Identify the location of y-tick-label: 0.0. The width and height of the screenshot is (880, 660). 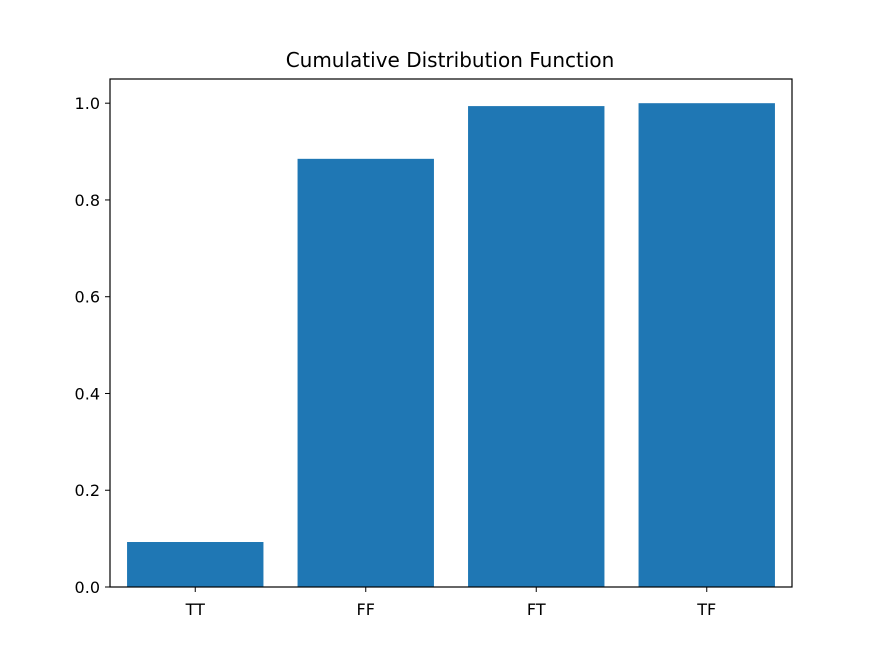
(87, 587).